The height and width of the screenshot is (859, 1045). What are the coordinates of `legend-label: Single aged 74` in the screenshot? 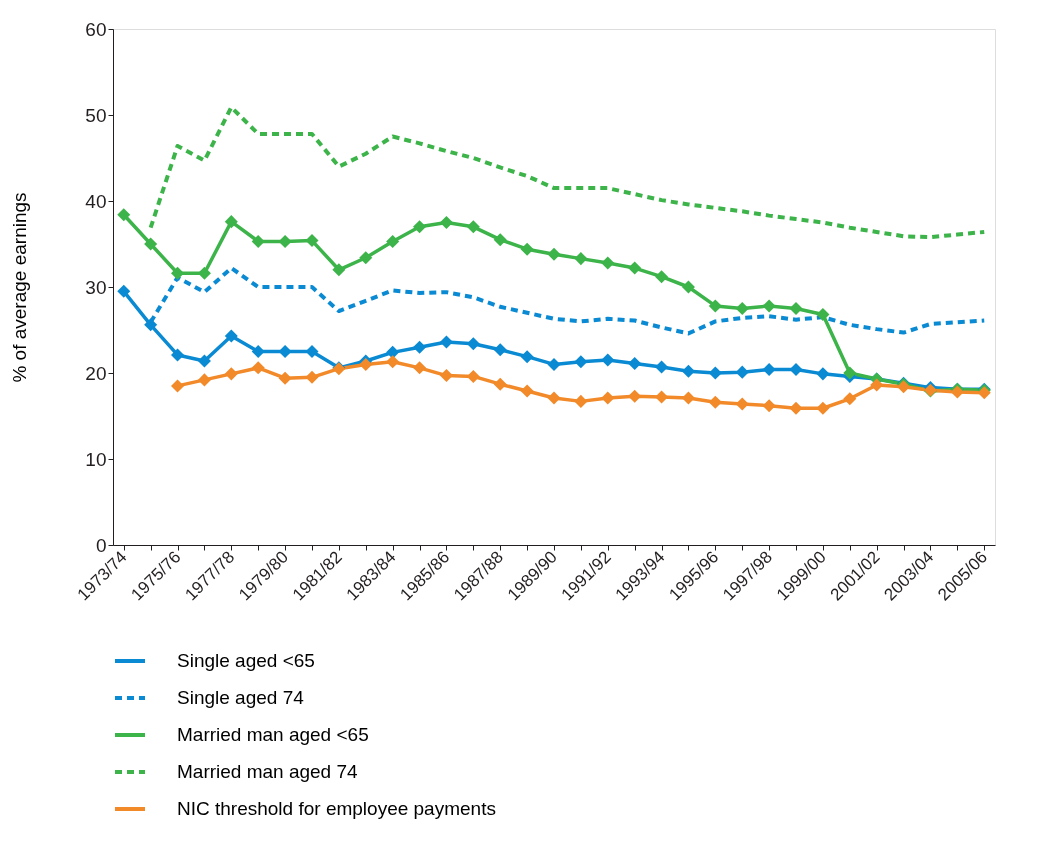 It's located at (241, 697).